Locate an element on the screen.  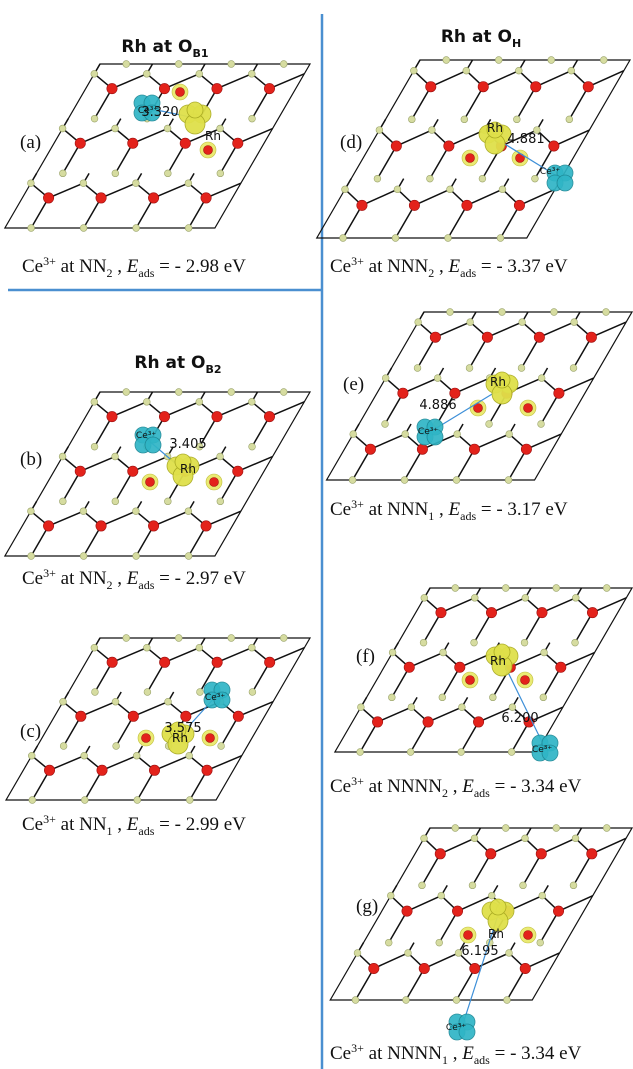
distance-label: 4.881 is located at coordinates (525, 139).